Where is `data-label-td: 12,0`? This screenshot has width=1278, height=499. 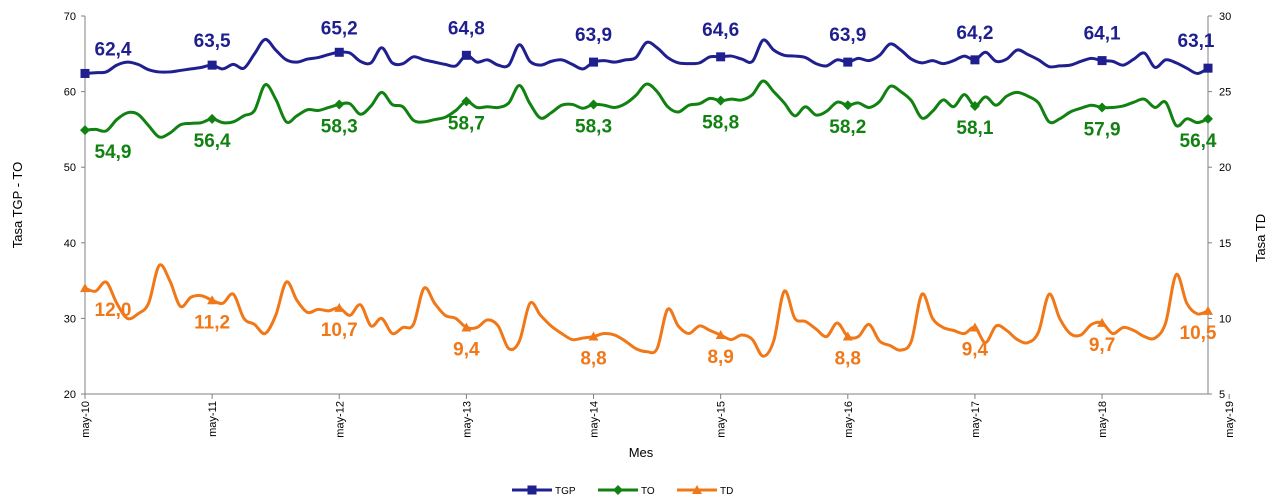
data-label-td: 12,0 is located at coordinates (113, 310).